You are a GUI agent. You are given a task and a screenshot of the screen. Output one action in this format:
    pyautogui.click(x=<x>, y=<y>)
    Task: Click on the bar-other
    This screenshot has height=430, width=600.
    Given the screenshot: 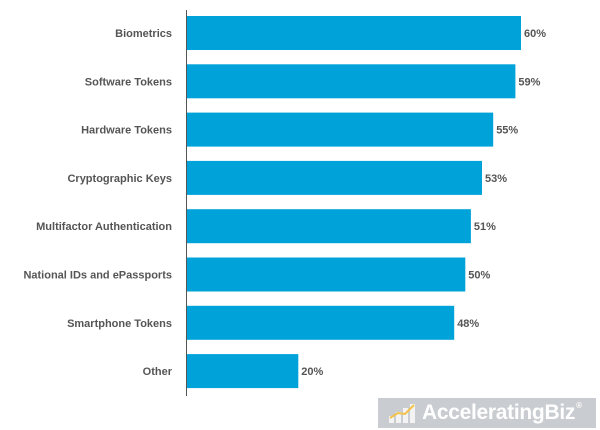 What is the action you would take?
    pyautogui.click(x=243, y=371)
    